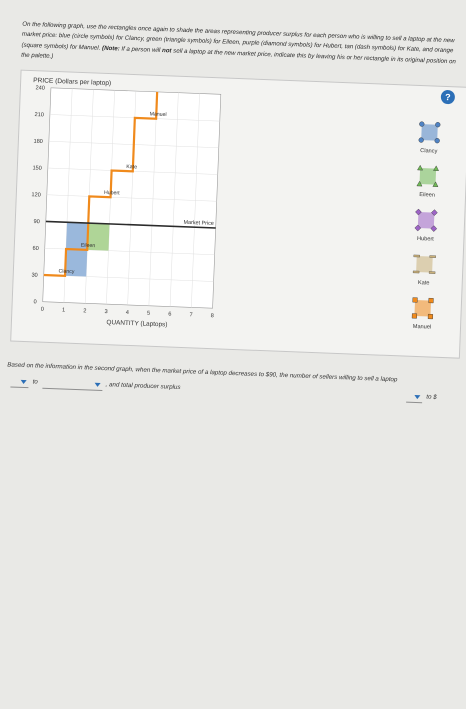  I want to click on palette-label: Clancy, so click(429, 151).